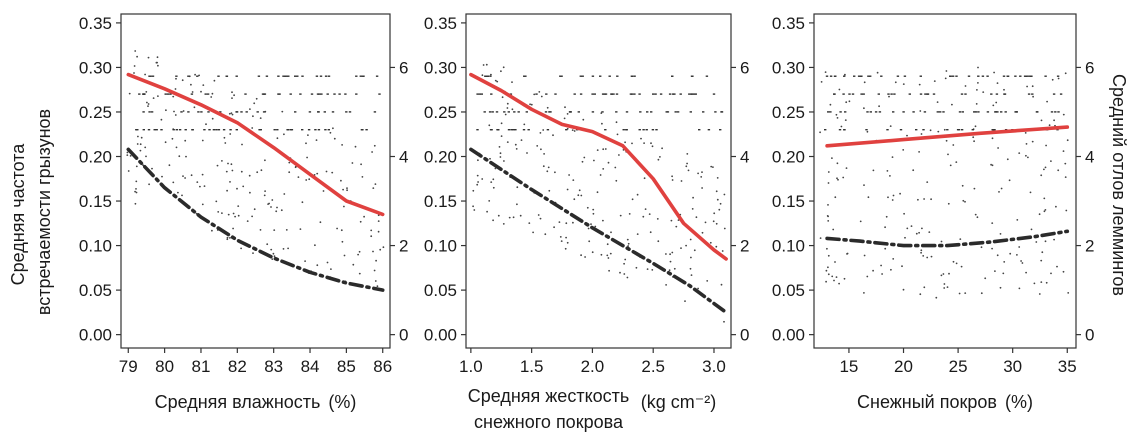 The image size is (1138, 437). What do you see at coordinates (1089, 246) in the screenshot?
I see `y-right-tick-label: 2` at bounding box center [1089, 246].